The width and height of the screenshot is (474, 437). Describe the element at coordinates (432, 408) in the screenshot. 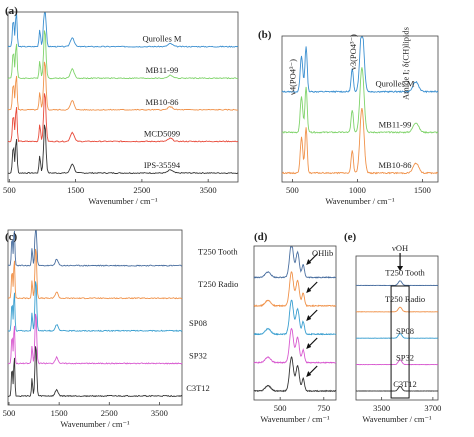

I see `x-tick-label: 3700` at that location.